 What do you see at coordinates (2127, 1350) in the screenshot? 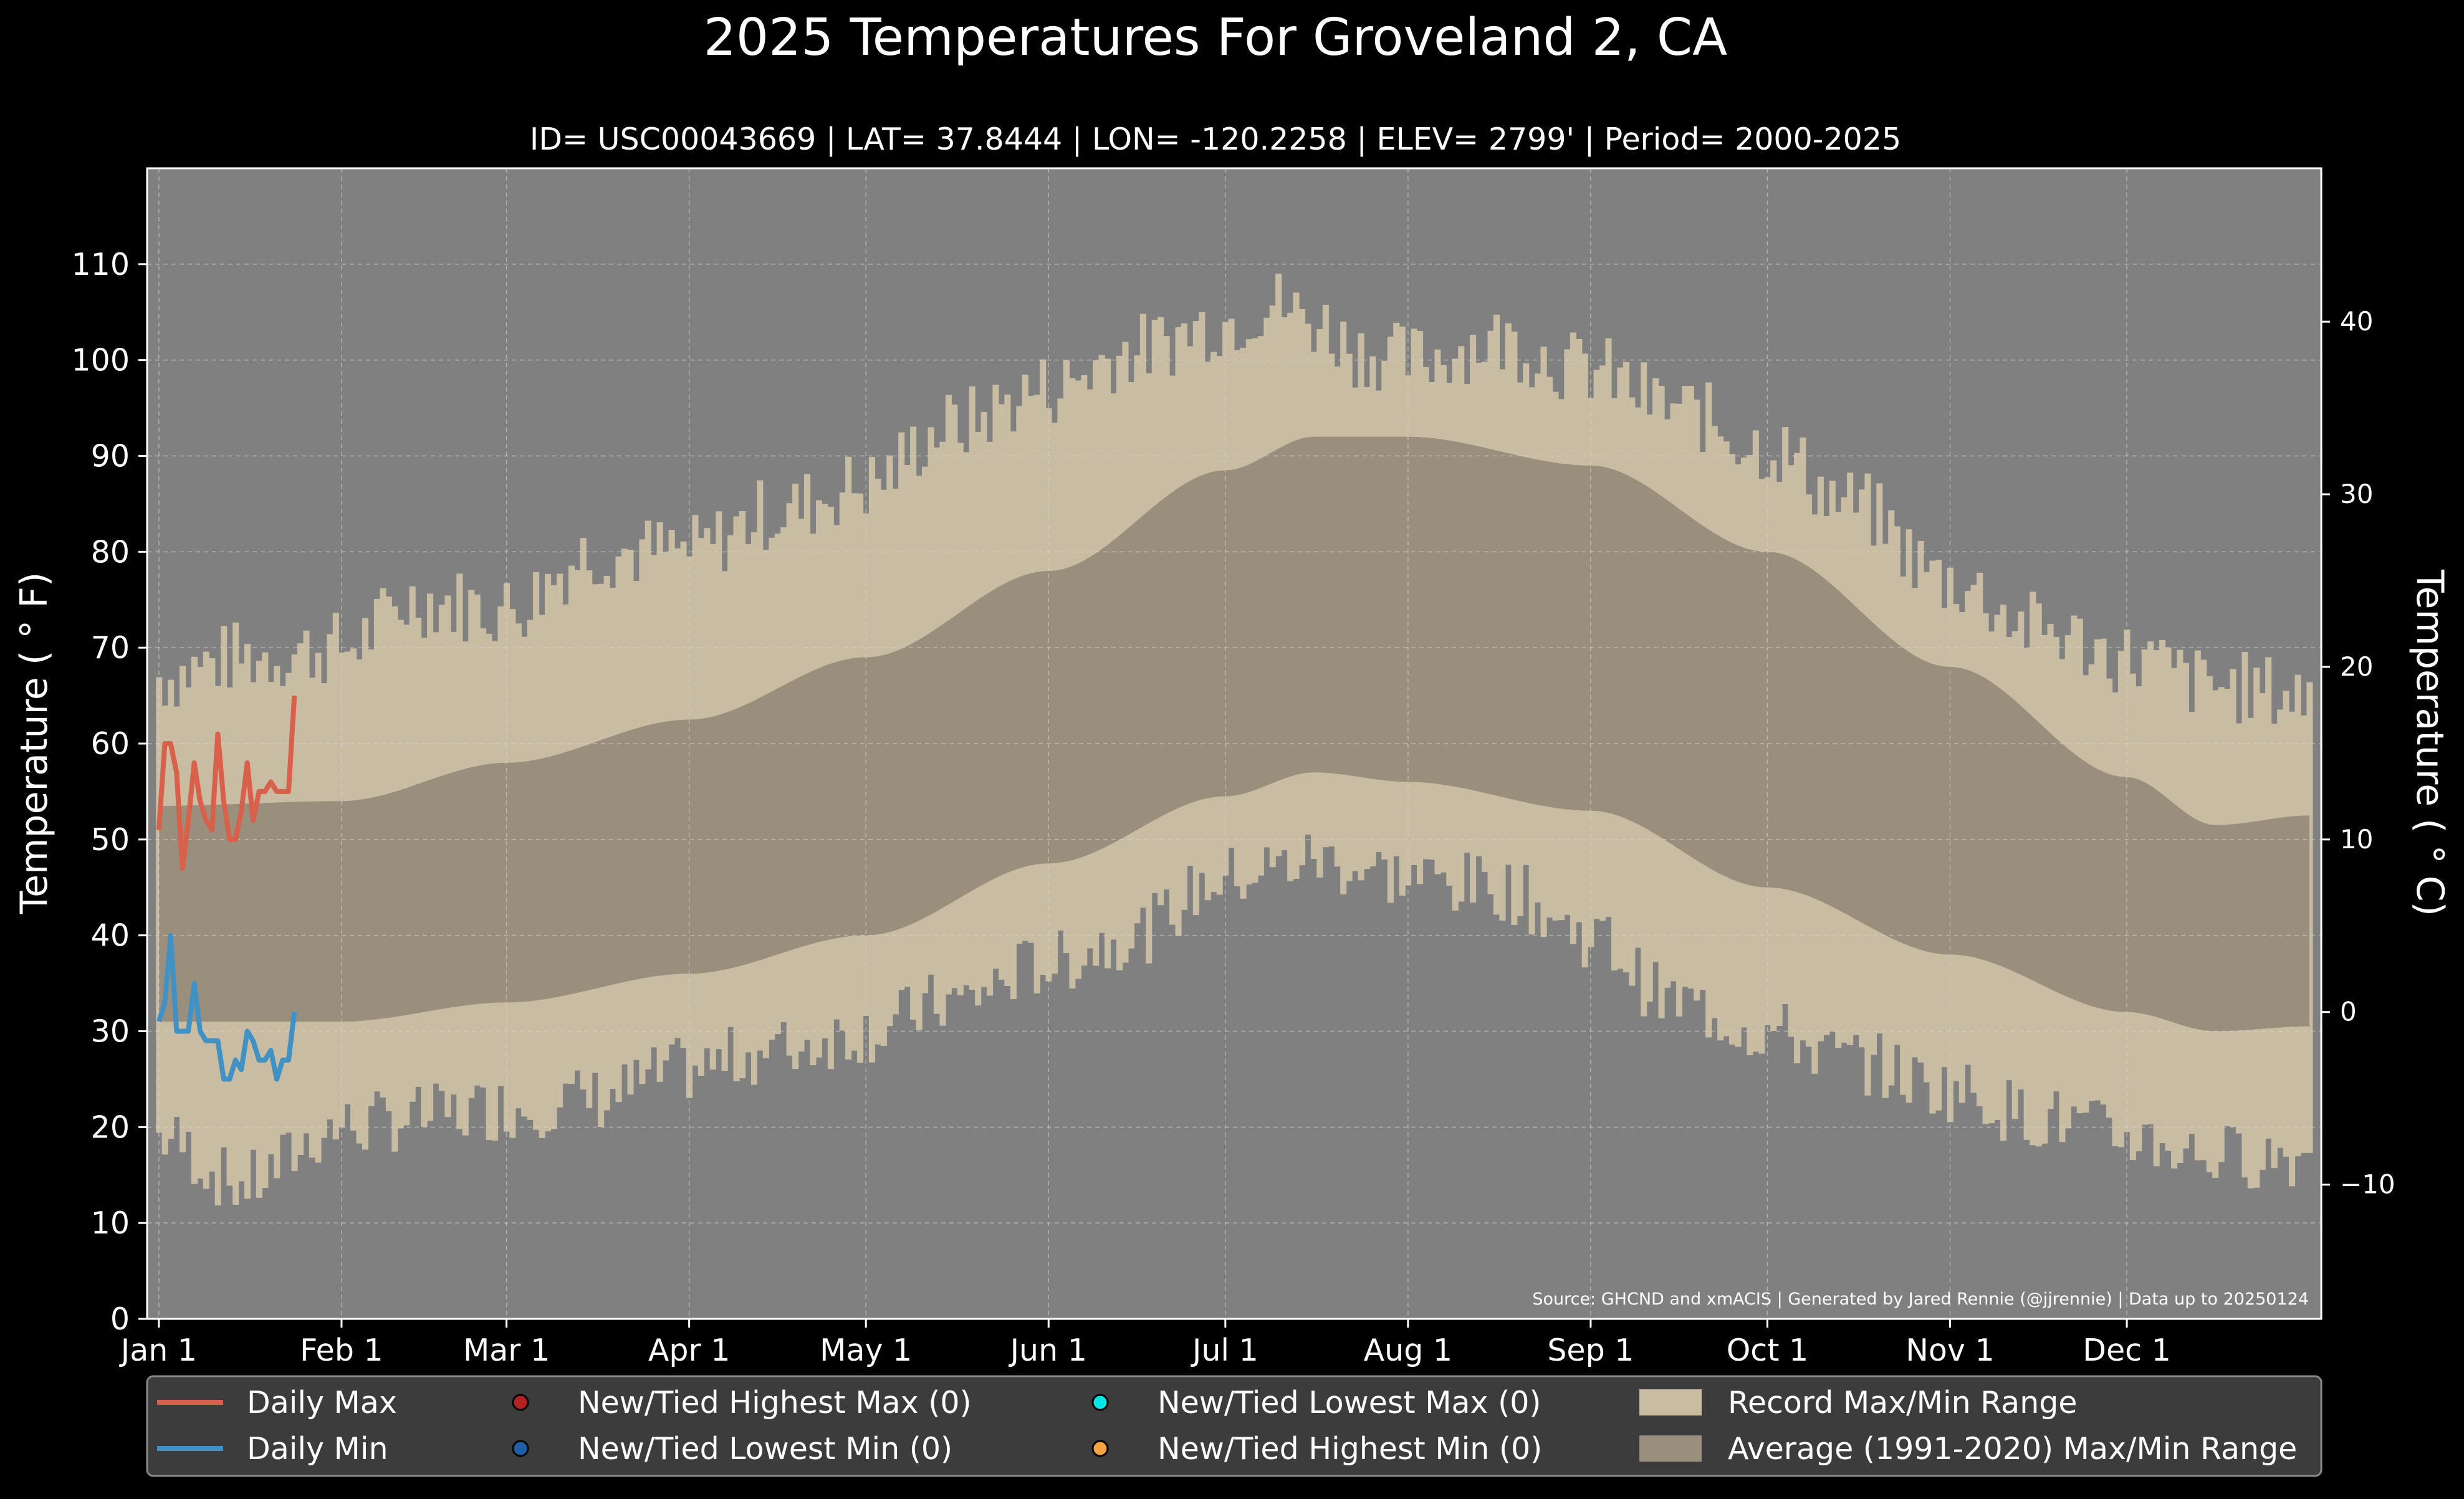
I see `x-tick-label: Dec 1` at bounding box center [2127, 1350].